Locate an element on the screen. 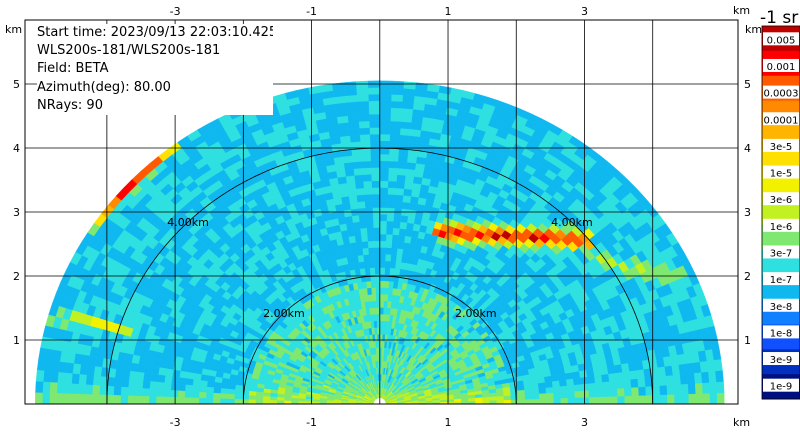  x-tick-label-top: 3 is located at coordinates (584, 11).